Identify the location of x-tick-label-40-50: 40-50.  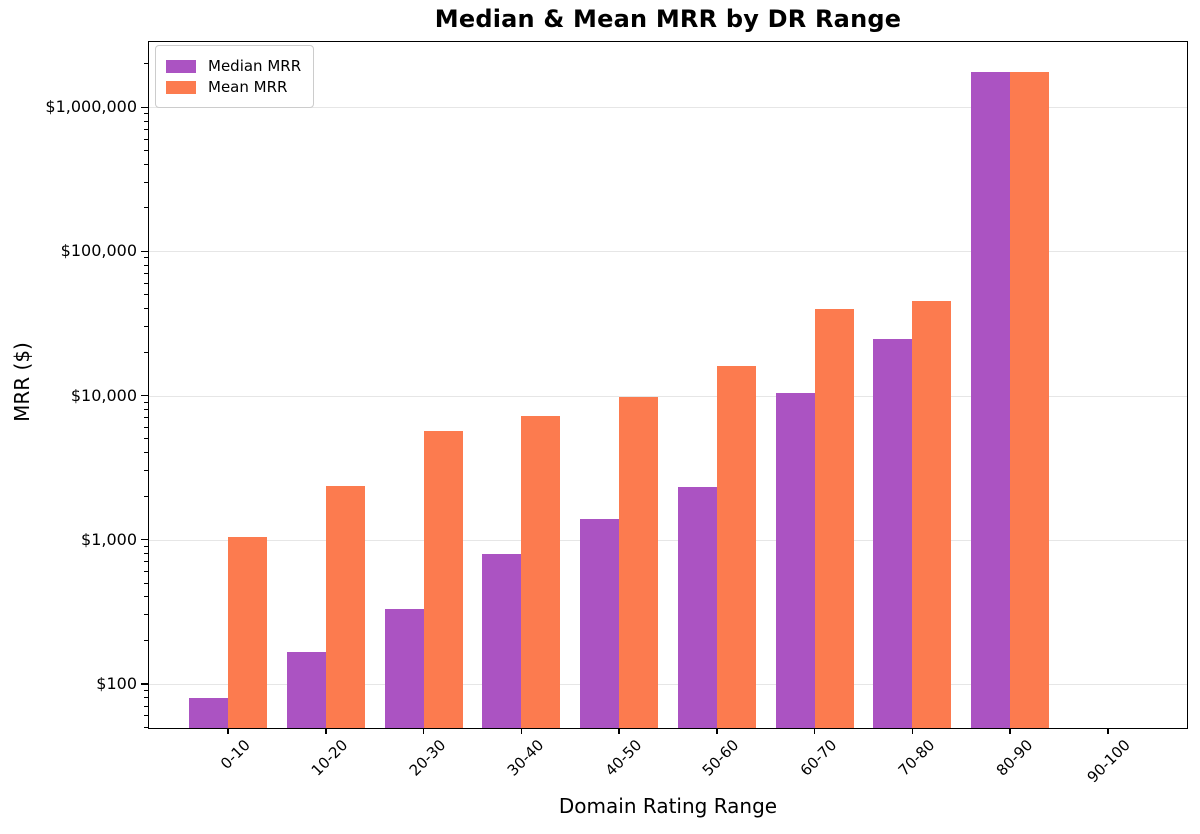
(623, 758).